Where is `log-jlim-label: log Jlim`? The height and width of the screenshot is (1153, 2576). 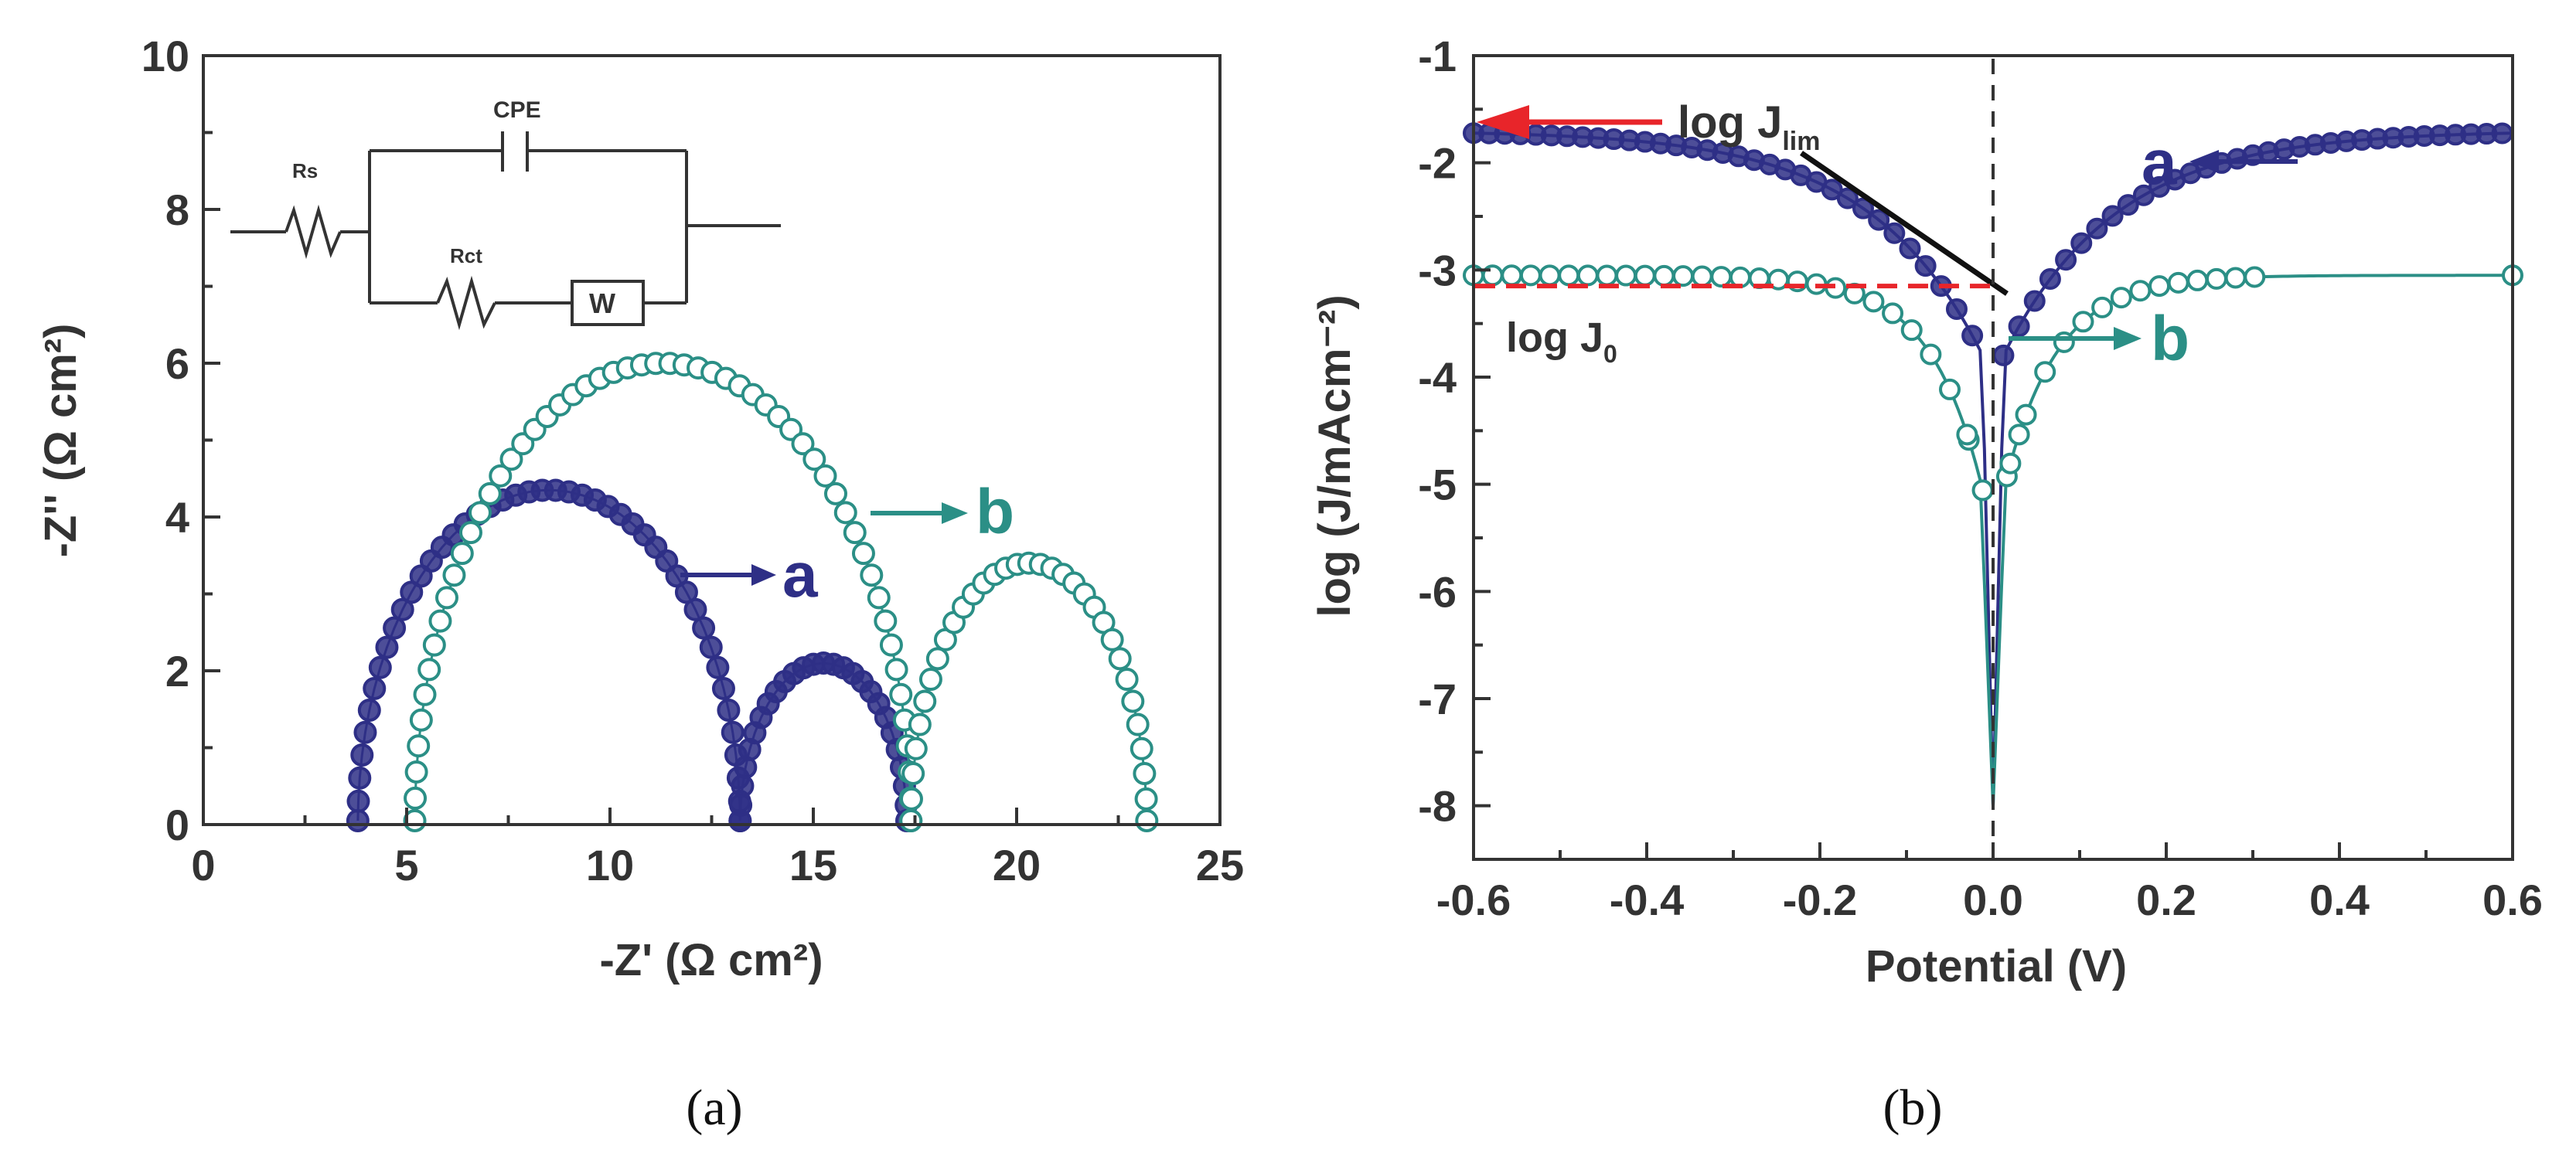 log-jlim-label: log Jlim is located at coordinates (1749, 126).